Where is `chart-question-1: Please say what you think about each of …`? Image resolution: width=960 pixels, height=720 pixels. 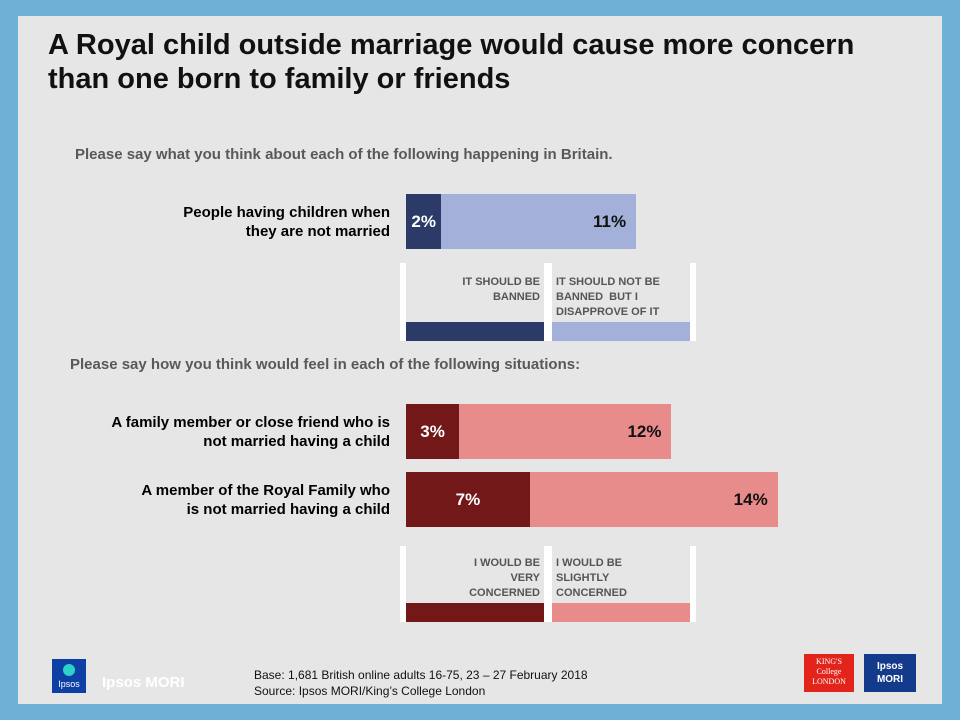
chart-question-1: Please say what you think about each of … is located at coordinates (344, 154).